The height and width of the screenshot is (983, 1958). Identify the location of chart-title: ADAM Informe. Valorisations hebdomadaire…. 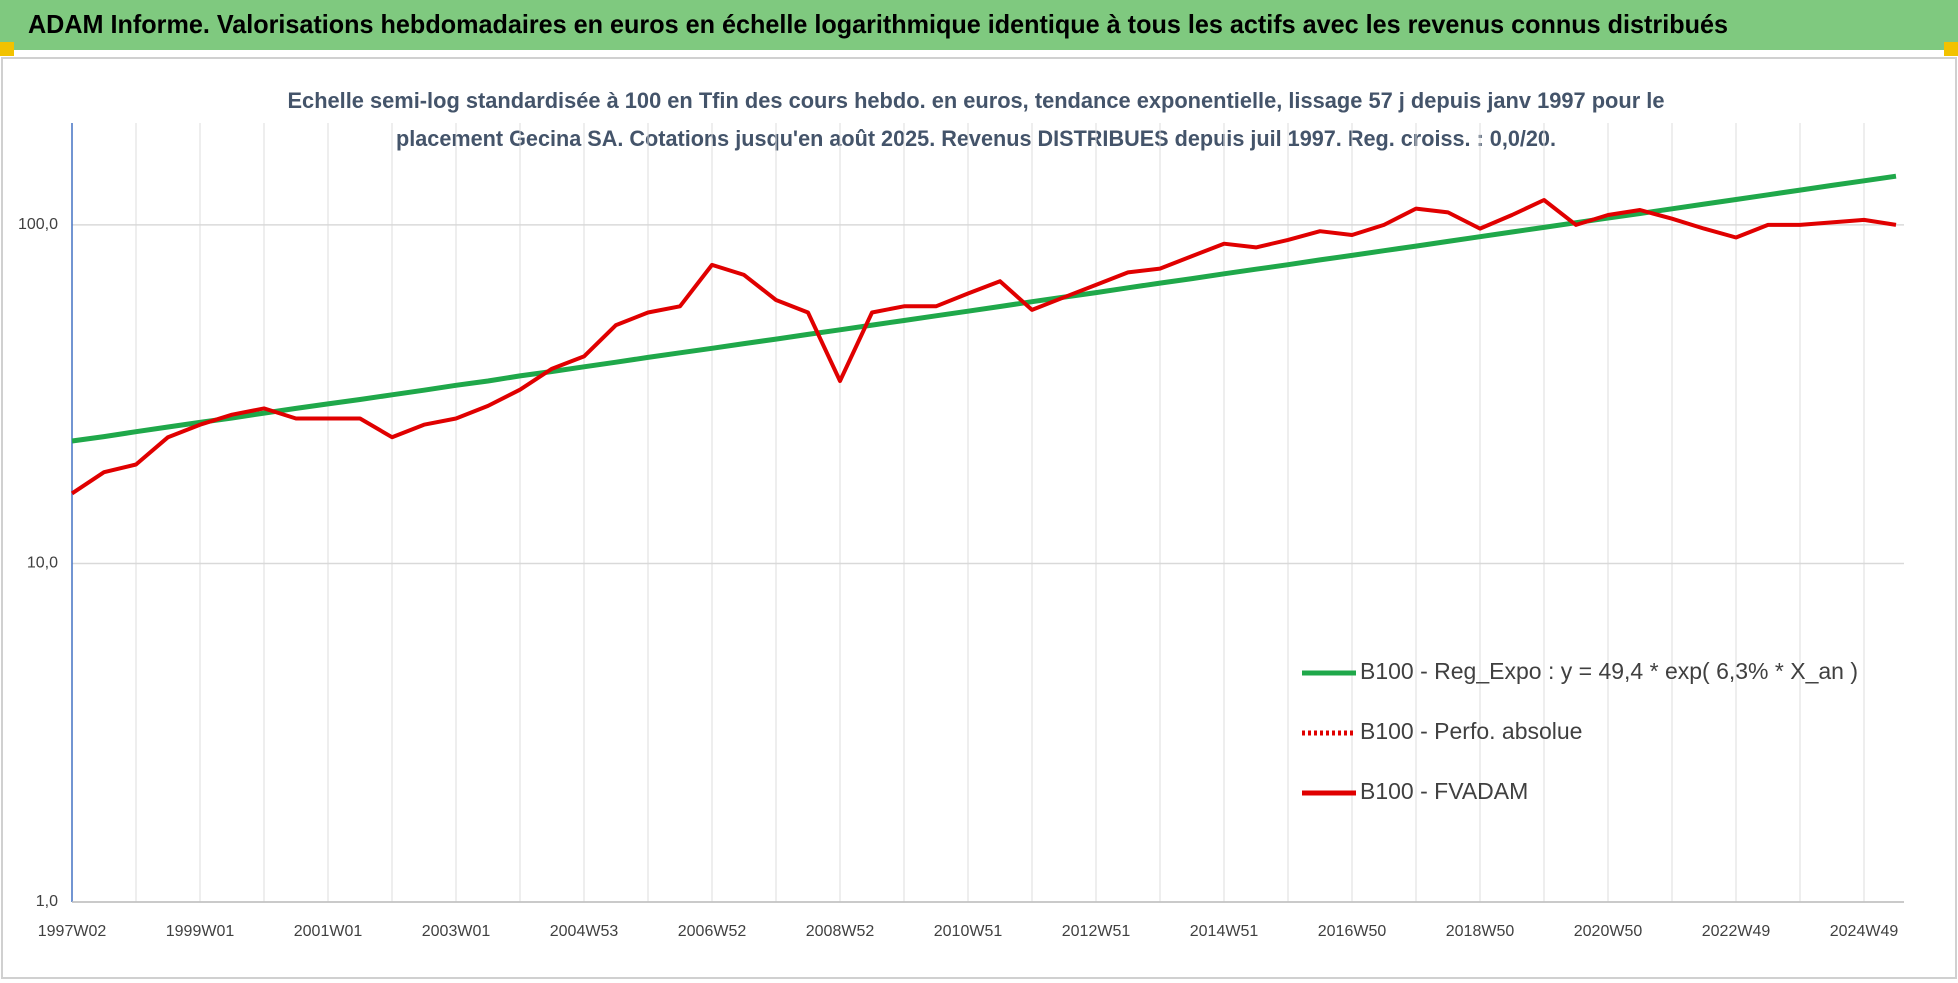
(878, 24).